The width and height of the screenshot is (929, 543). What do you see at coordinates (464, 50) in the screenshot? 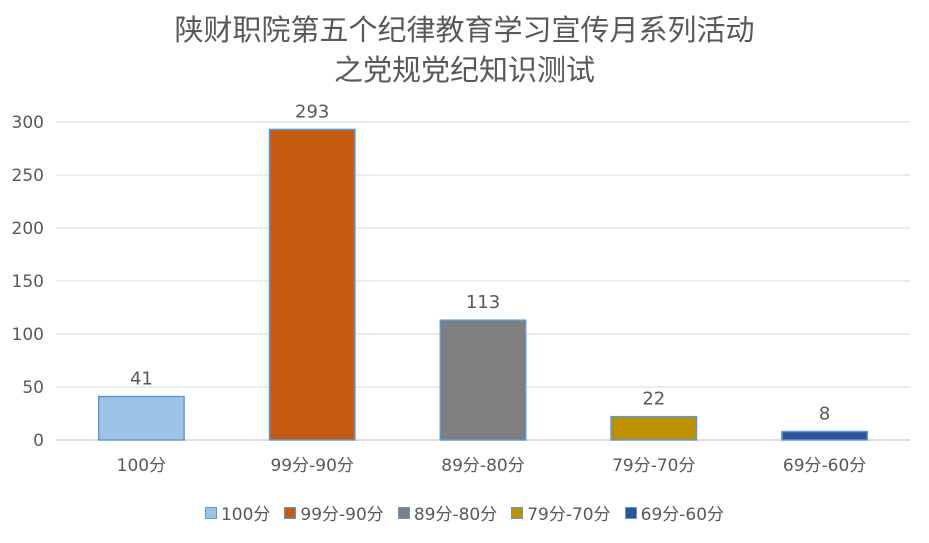
I see `chart-title: 陕财职院第五个纪律教育学习宣传月系列活动 之党规党纪知识测试` at bounding box center [464, 50].